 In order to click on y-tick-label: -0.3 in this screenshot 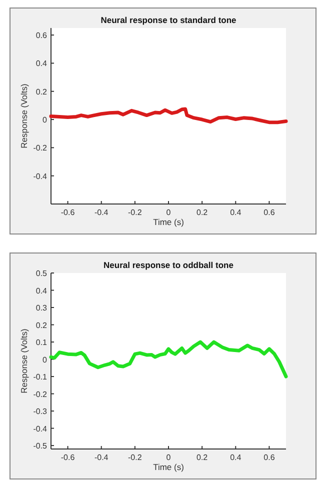, I will do `click(40, 411)`.